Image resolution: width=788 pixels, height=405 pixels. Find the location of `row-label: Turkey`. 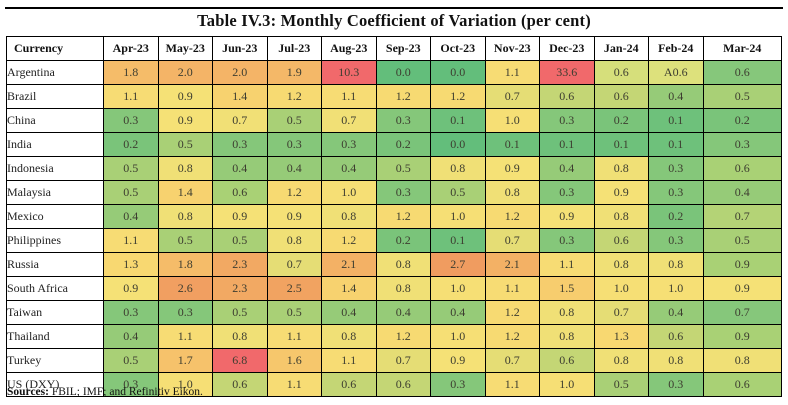

row-label: Turkey is located at coordinates (55, 360).